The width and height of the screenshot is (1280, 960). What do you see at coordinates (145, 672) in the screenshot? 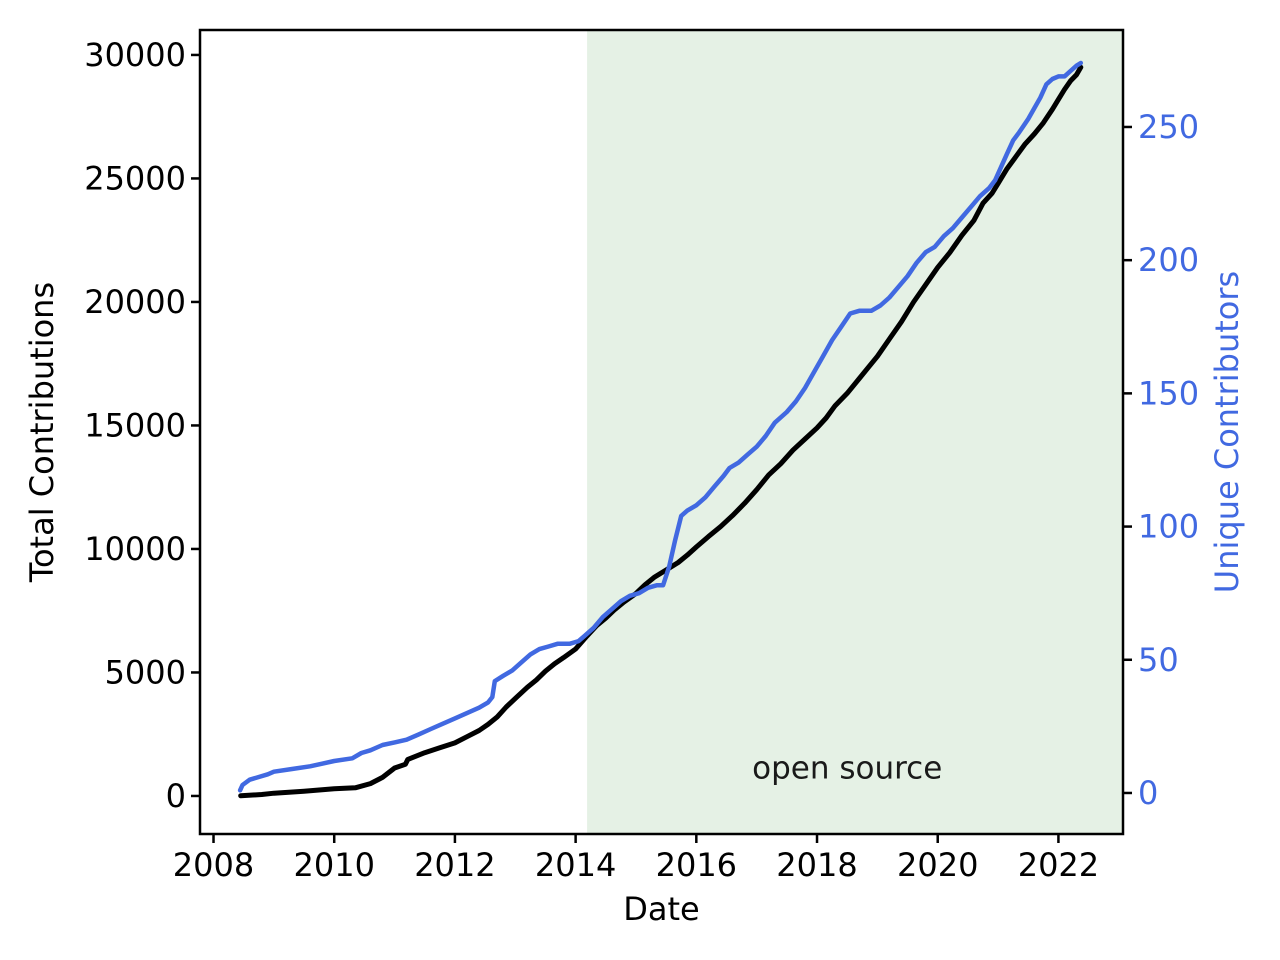
I see `y-left-tick-label: 5000` at bounding box center [145, 672].